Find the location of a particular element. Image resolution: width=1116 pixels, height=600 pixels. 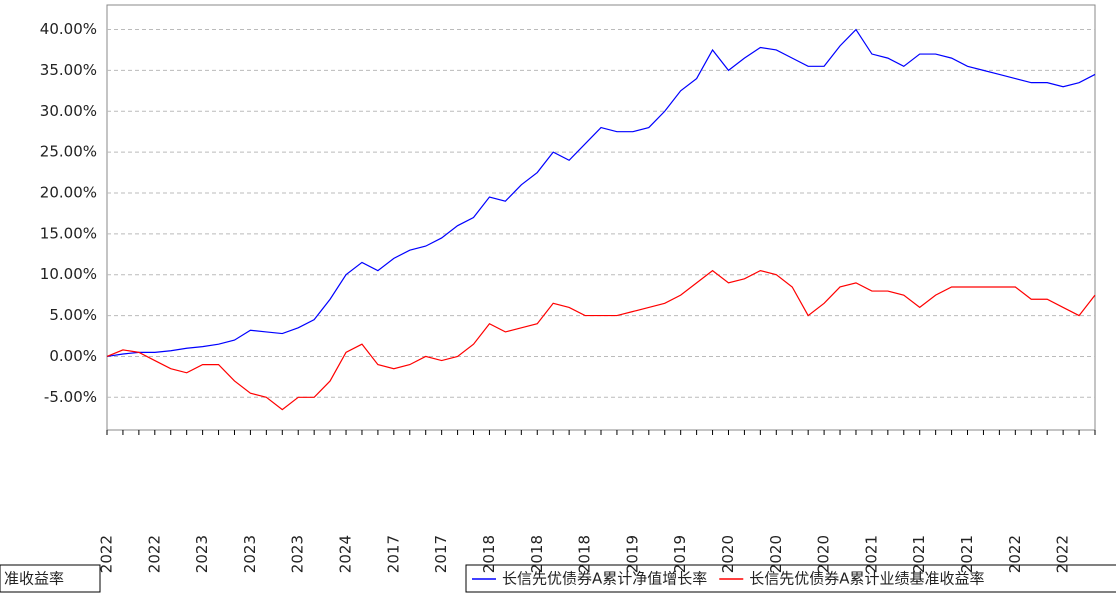

y-tick-label: 35.00% is located at coordinates (68, 70).